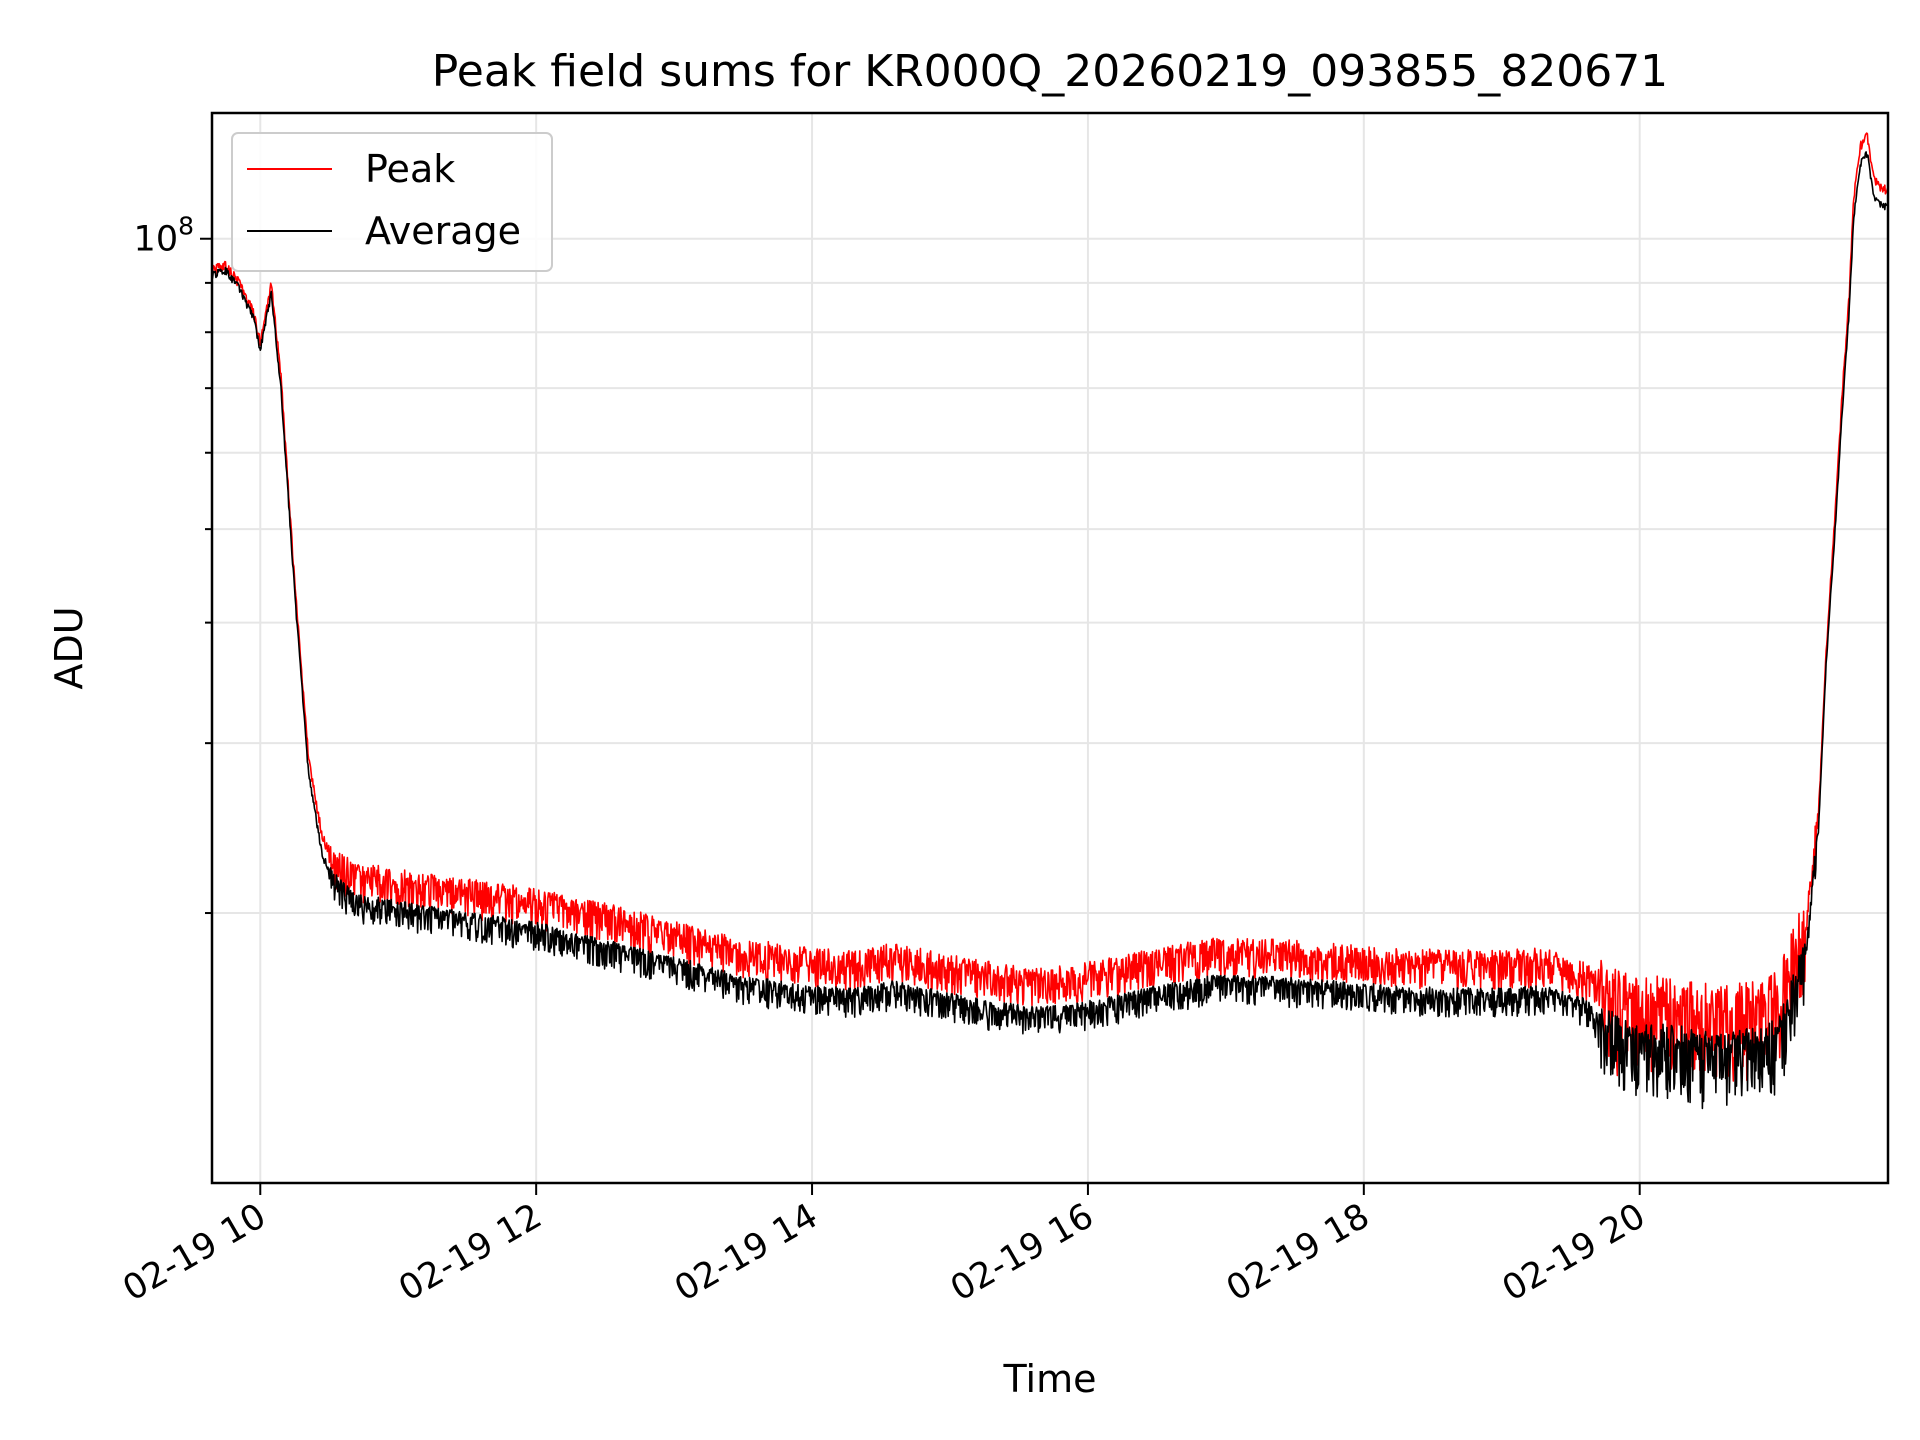 This screenshot has width=1920, height=1440. I want to click on legend-label-average: Average, so click(443, 231).